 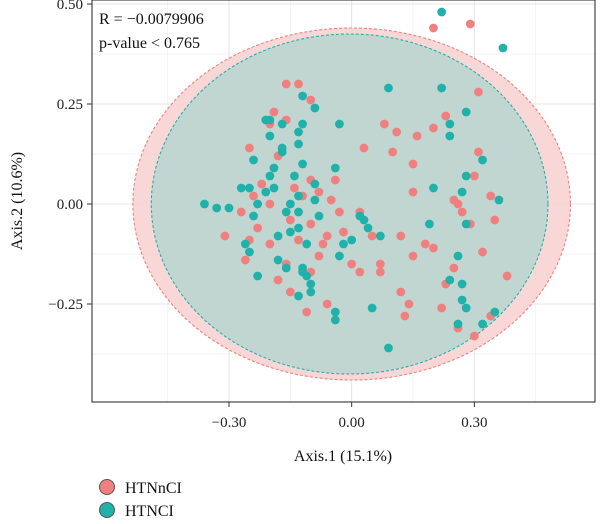 I want to click on stats-annotation: R = −0.0079906 p-value < 0.765, so click(x=151, y=31).